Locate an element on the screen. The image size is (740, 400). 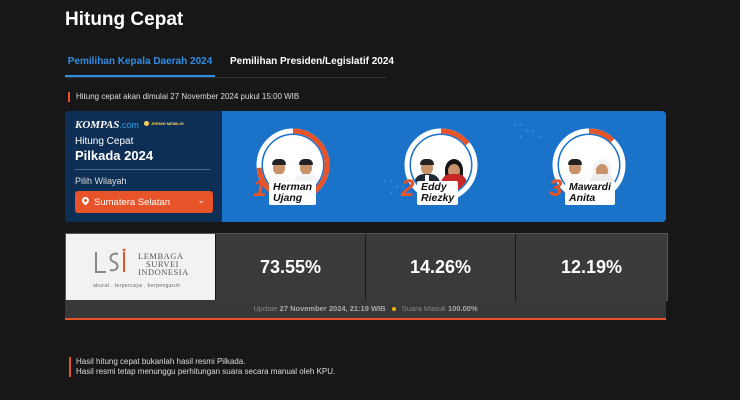
candidate-3-number: 3 is located at coordinates (556, 188).